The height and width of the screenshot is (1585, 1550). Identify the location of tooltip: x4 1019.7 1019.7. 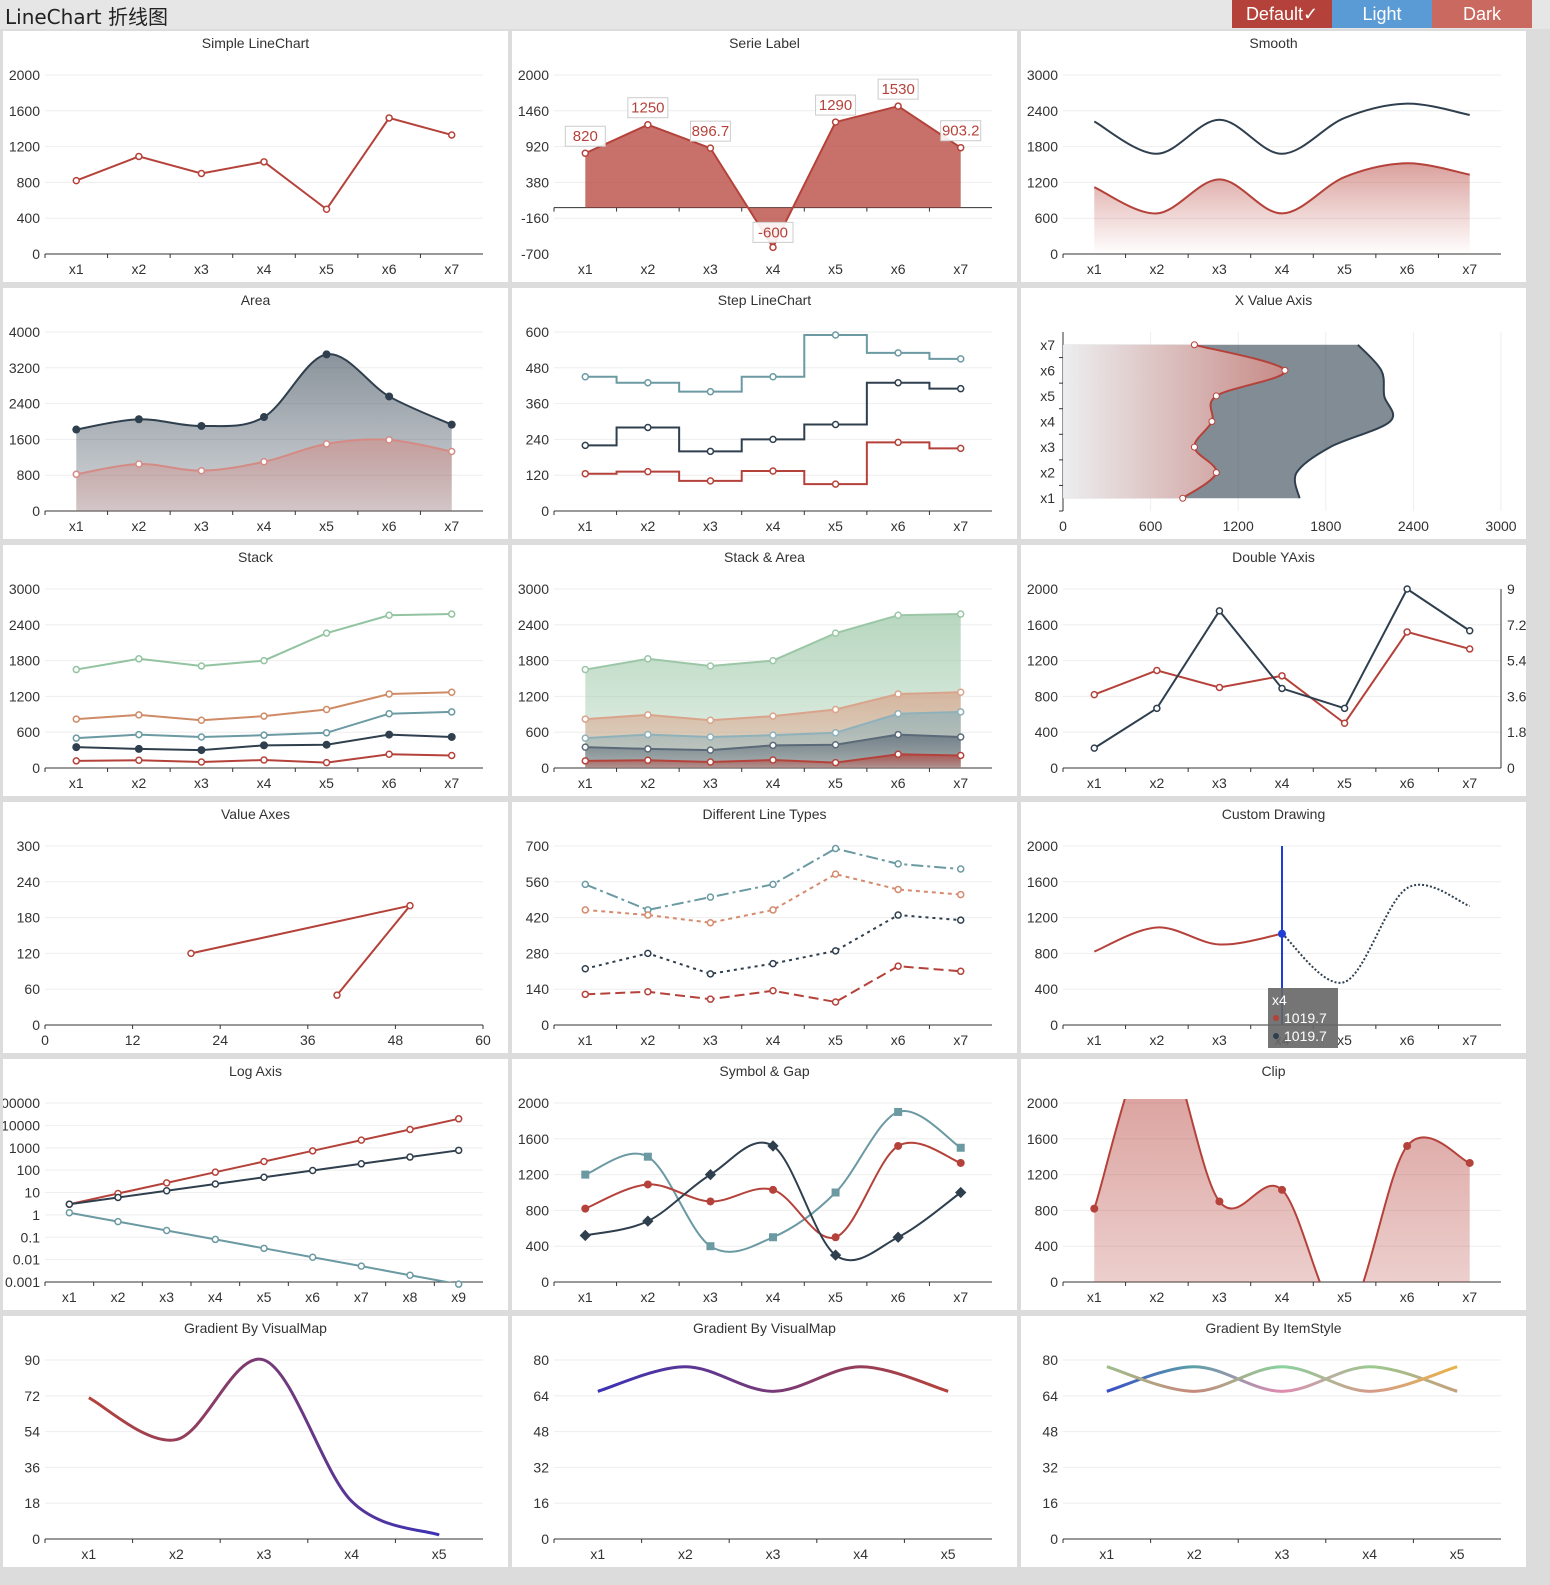
(1303, 1018).